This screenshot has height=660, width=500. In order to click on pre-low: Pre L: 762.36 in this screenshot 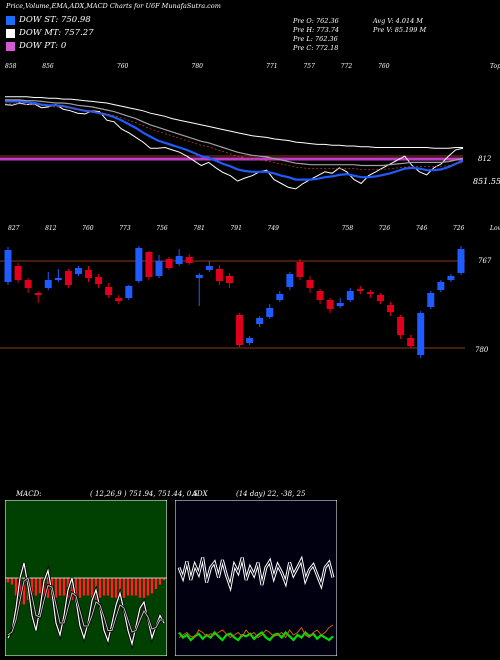, I will do `click(315, 39)`.